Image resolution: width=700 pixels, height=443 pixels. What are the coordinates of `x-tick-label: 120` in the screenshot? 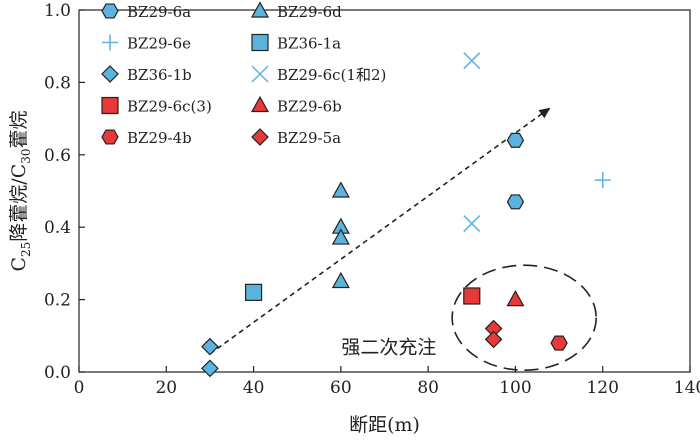 It's located at (602, 388).